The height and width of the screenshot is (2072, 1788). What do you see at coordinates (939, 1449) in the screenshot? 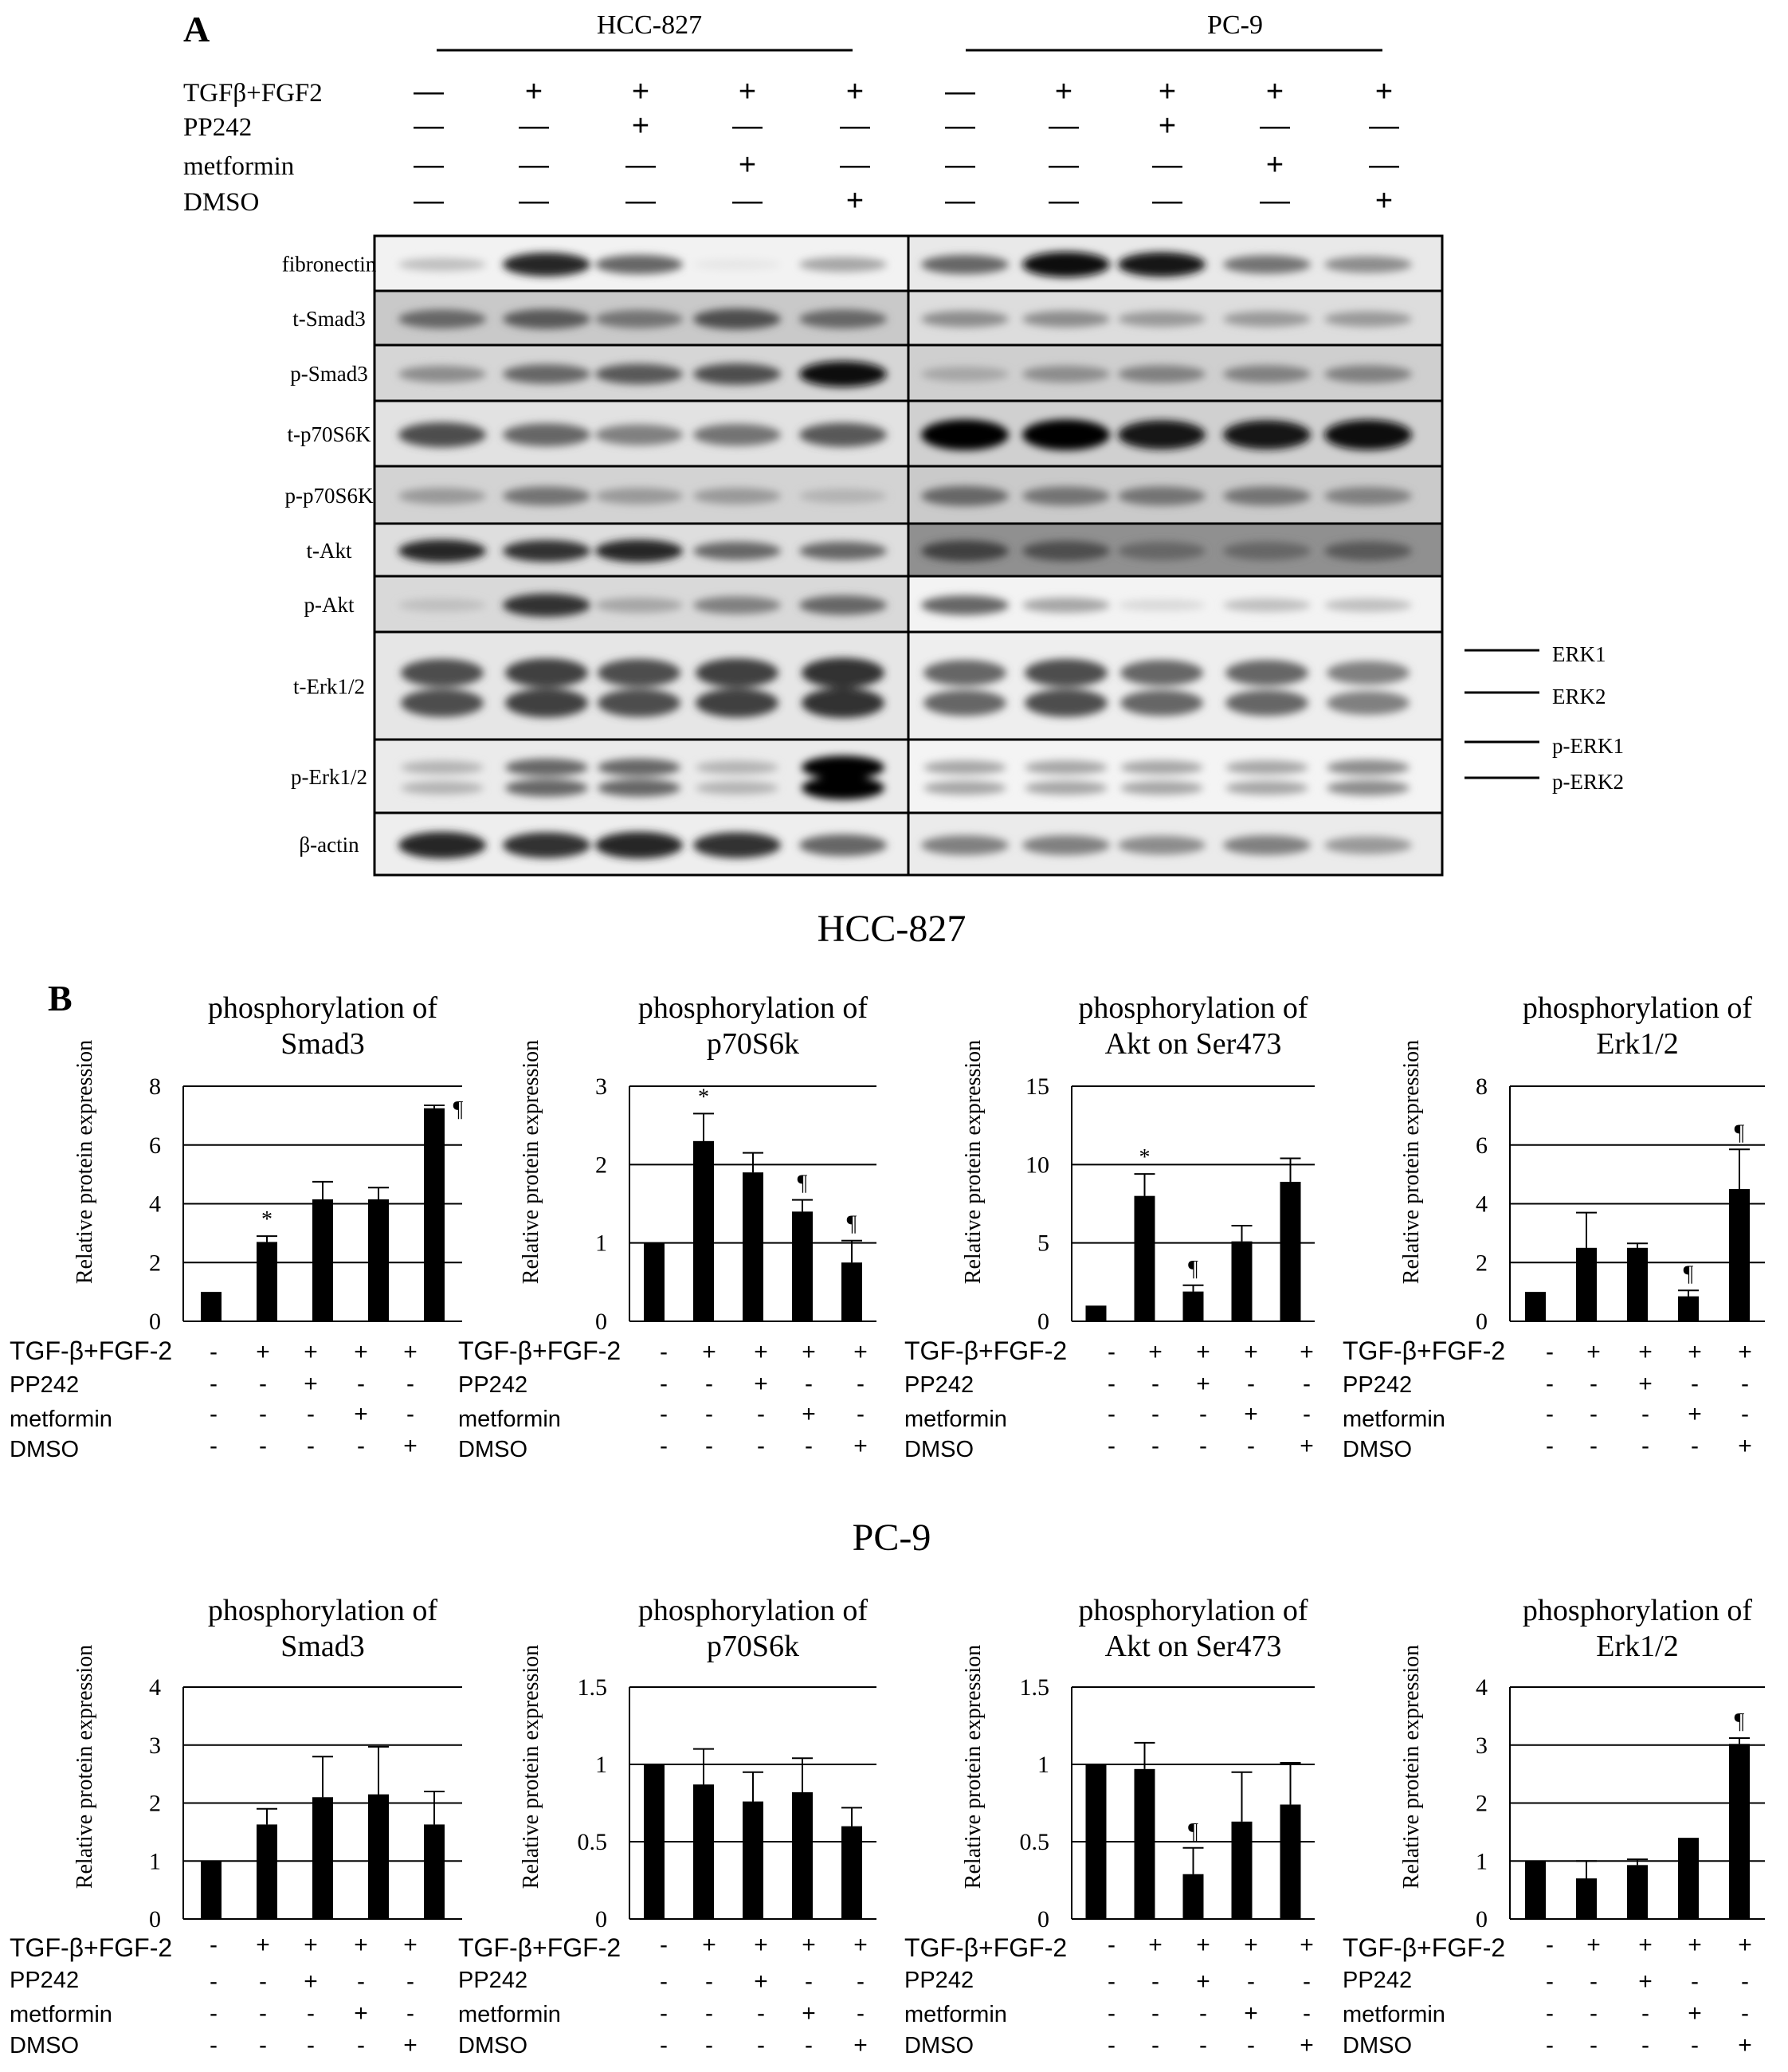
I see `treatment-label: DMSO` at bounding box center [939, 1449].